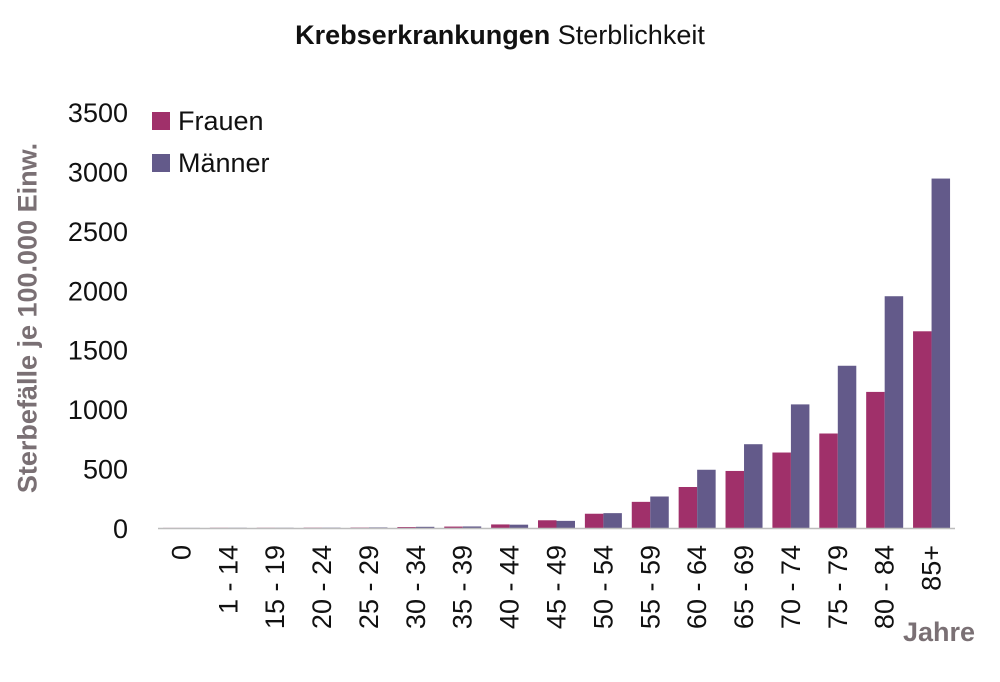 Image resolution: width=1000 pixels, height=682 pixels. Describe the element at coordinates (650, 587) in the screenshot. I see `x-tick-label: 55 - 59` at that location.